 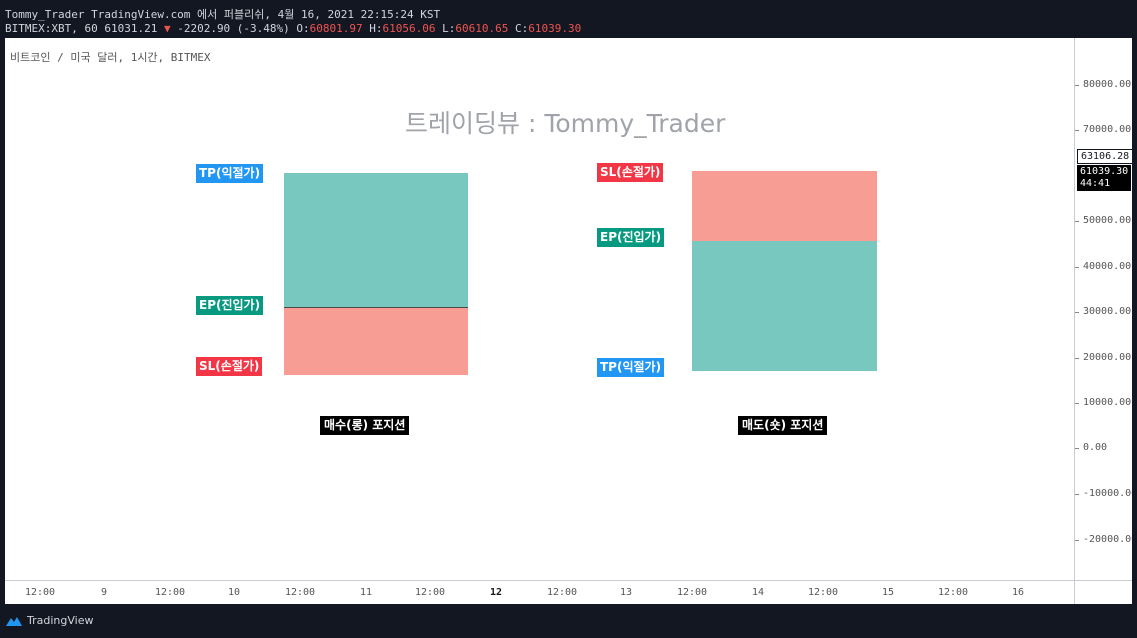 I want to click on short-sl-tag: SL(손절가), so click(x=630, y=172).